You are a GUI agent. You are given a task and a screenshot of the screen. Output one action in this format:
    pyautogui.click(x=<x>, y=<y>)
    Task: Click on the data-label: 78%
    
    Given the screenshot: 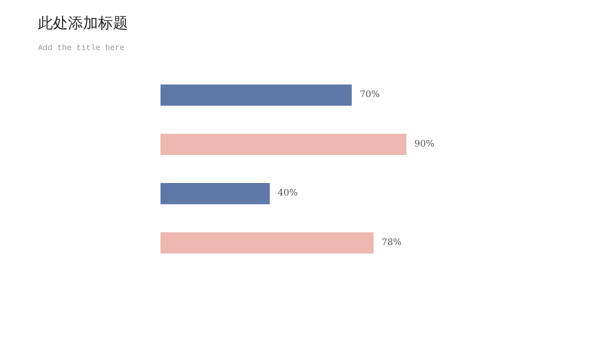 What is the action you would take?
    pyautogui.click(x=392, y=243)
    